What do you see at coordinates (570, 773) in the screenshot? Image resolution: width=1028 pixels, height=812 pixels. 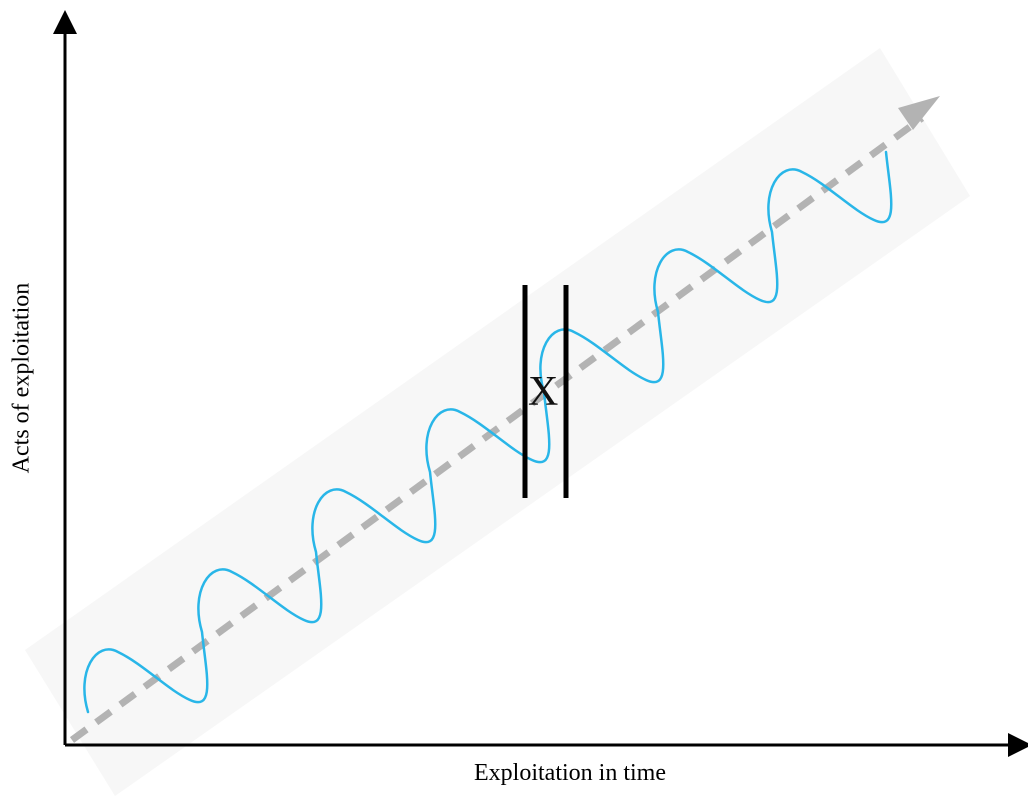 I see `x-axis-label: Exploitation in time` at bounding box center [570, 773].